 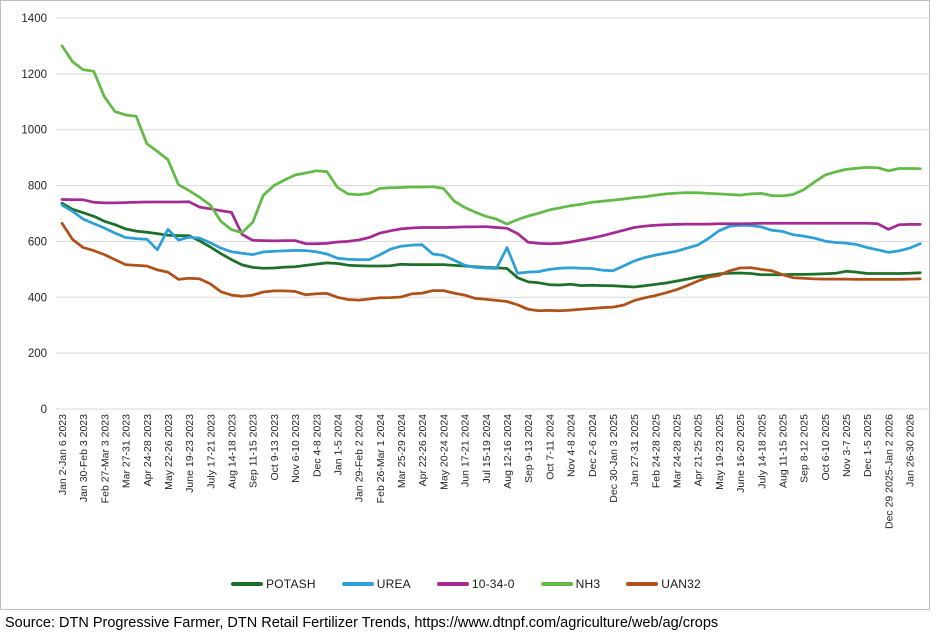 What do you see at coordinates (127, 451) in the screenshot?
I see `x-axis-label: Mar 27-31 2023` at bounding box center [127, 451].